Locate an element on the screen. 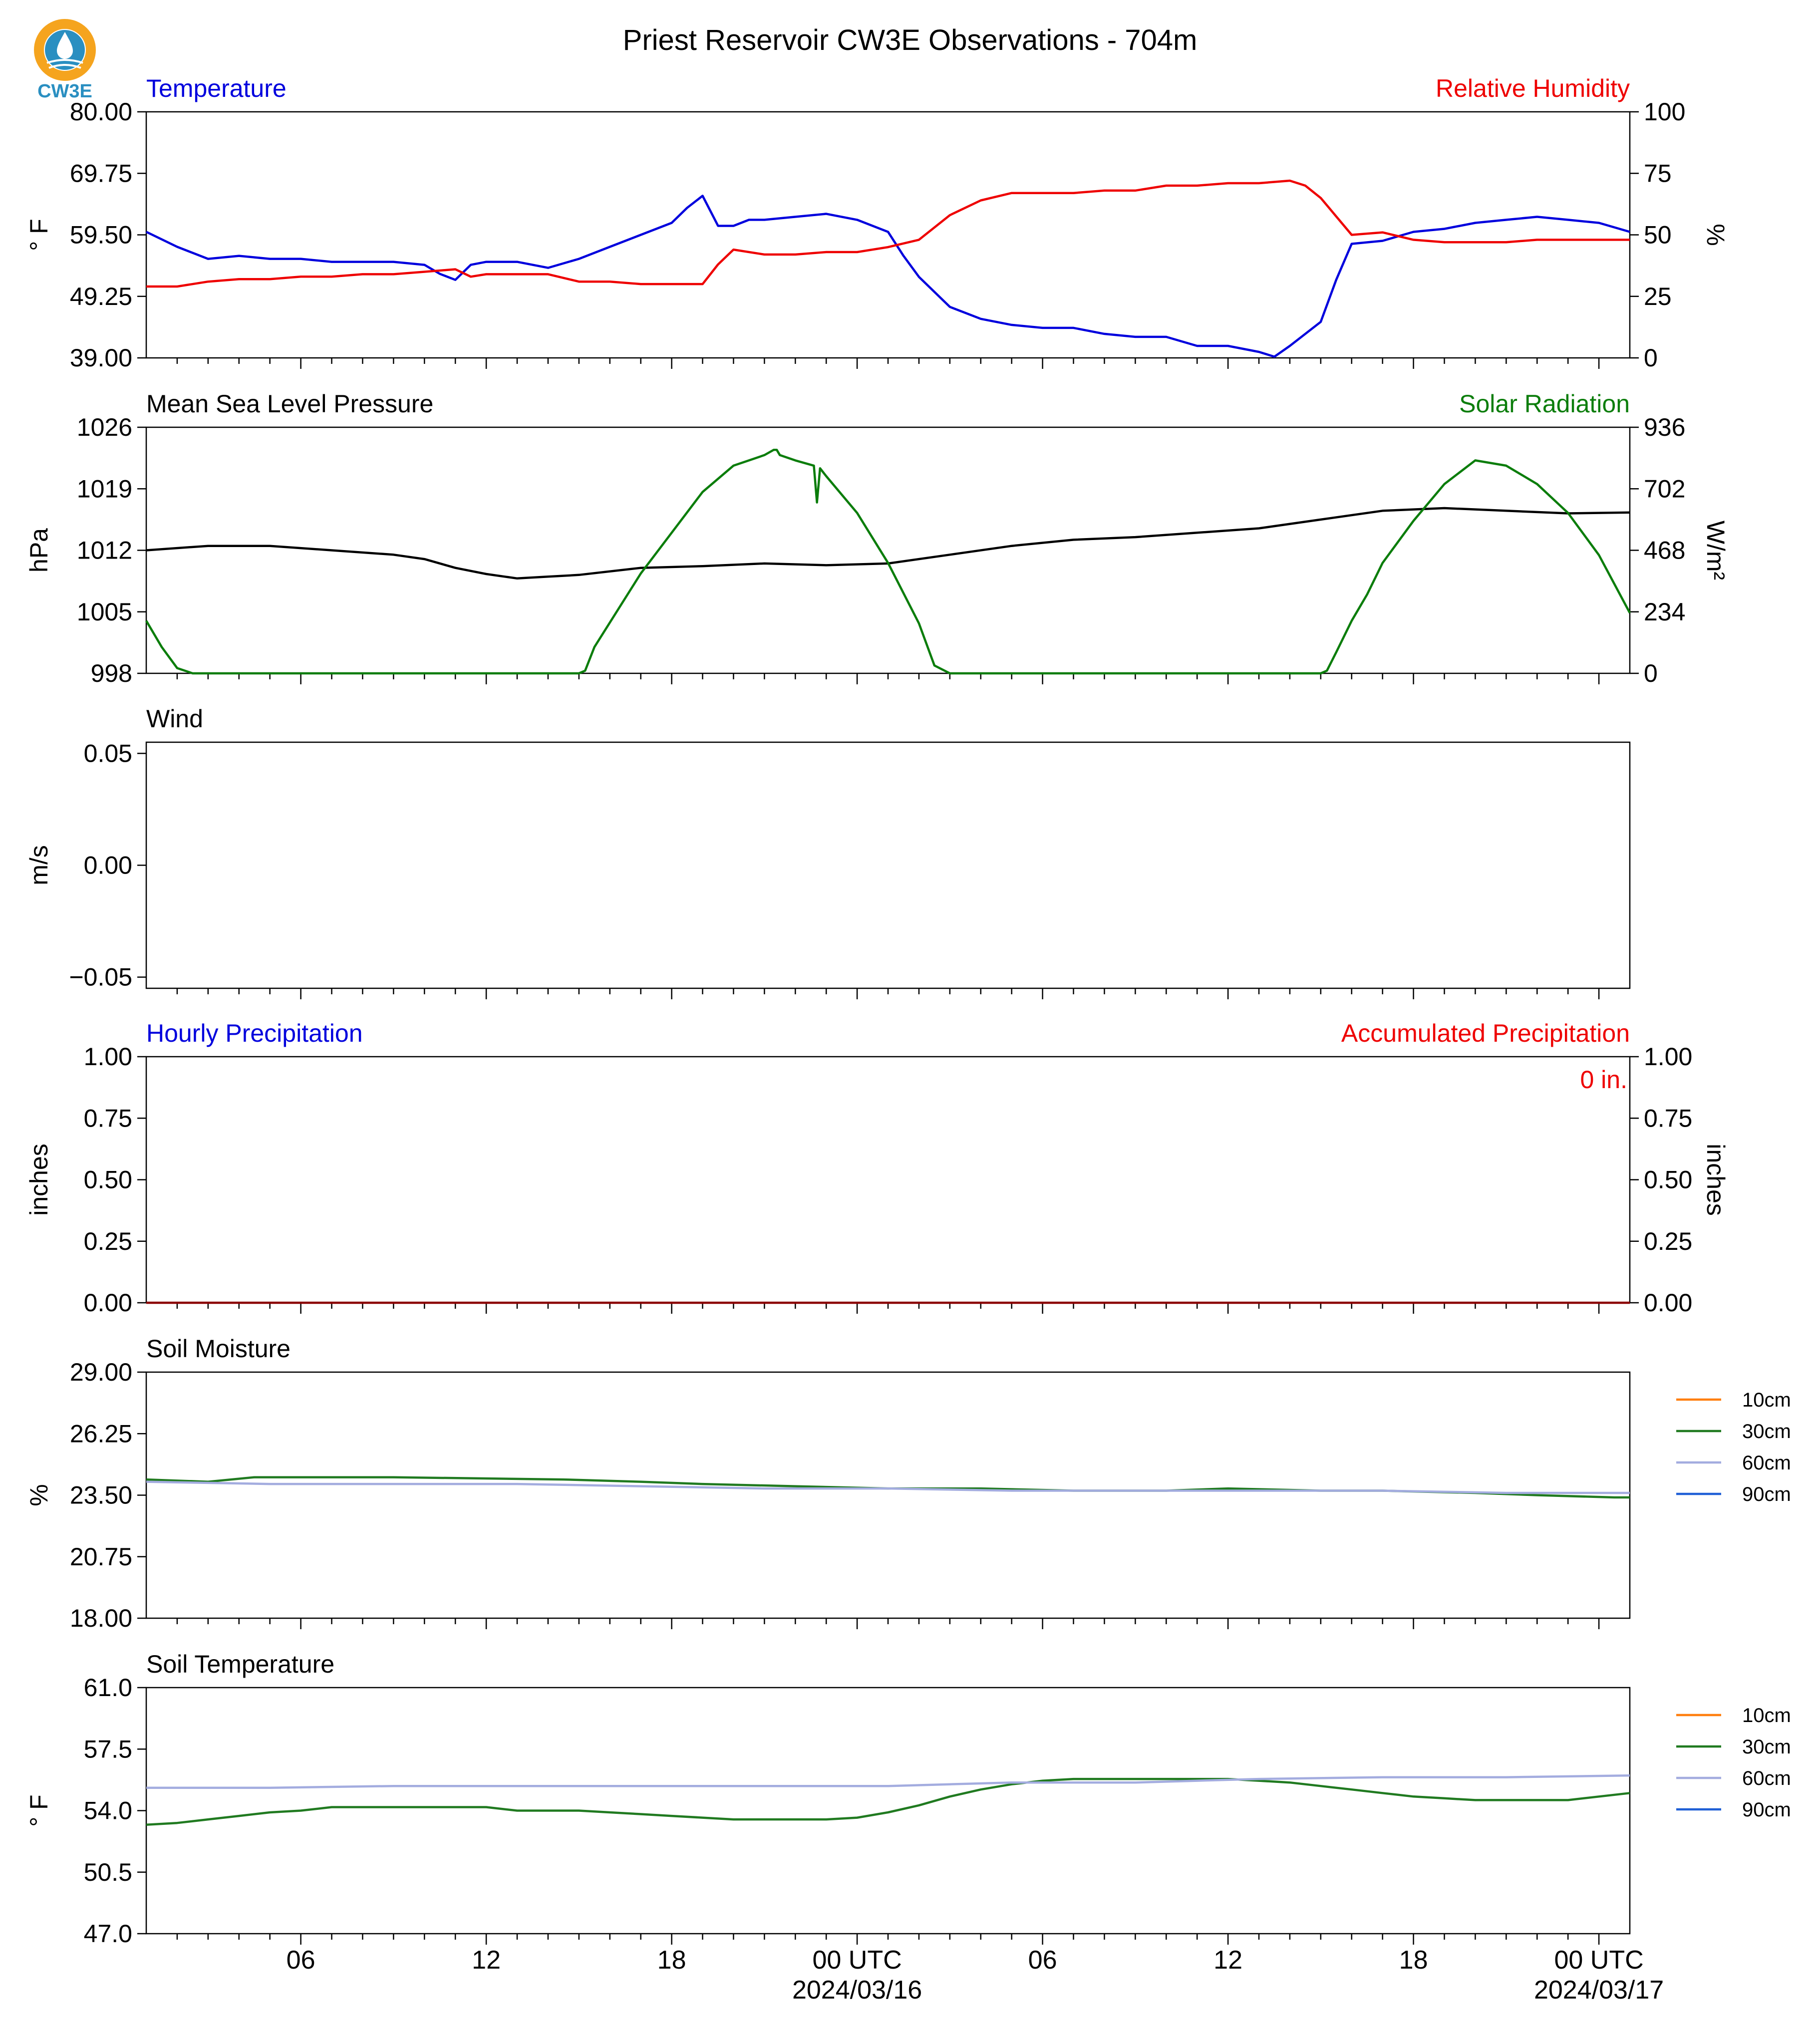  y-tick-label-left: 0.50 is located at coordinates (108, 1180).